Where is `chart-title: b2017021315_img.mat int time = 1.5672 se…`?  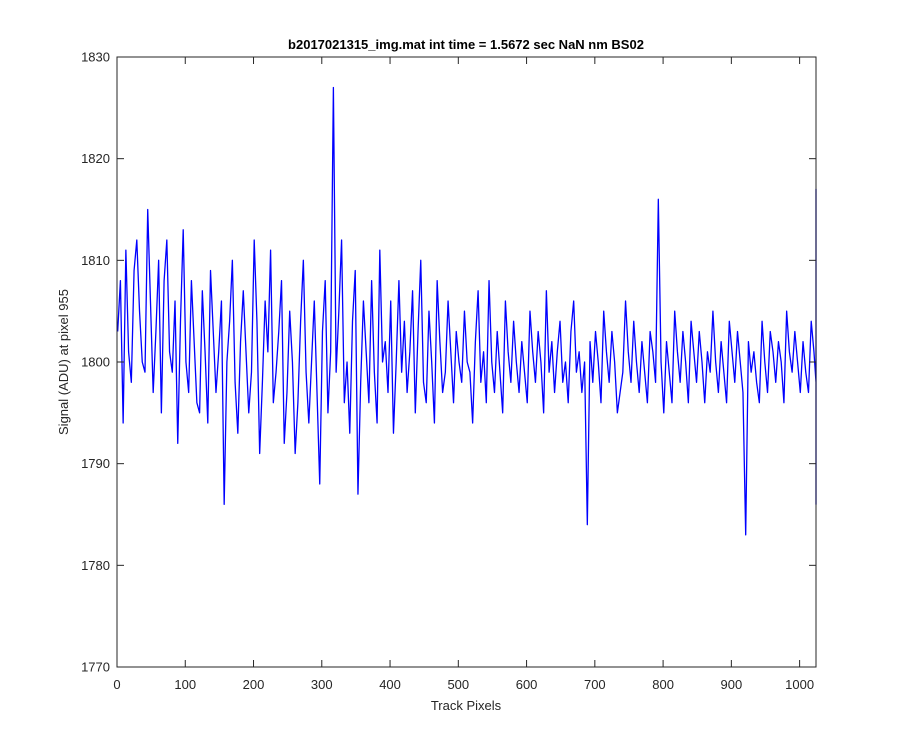
chart-title: b2017021315_img.mat int time = 1.5672 se… is located at coordinates (466, 44).